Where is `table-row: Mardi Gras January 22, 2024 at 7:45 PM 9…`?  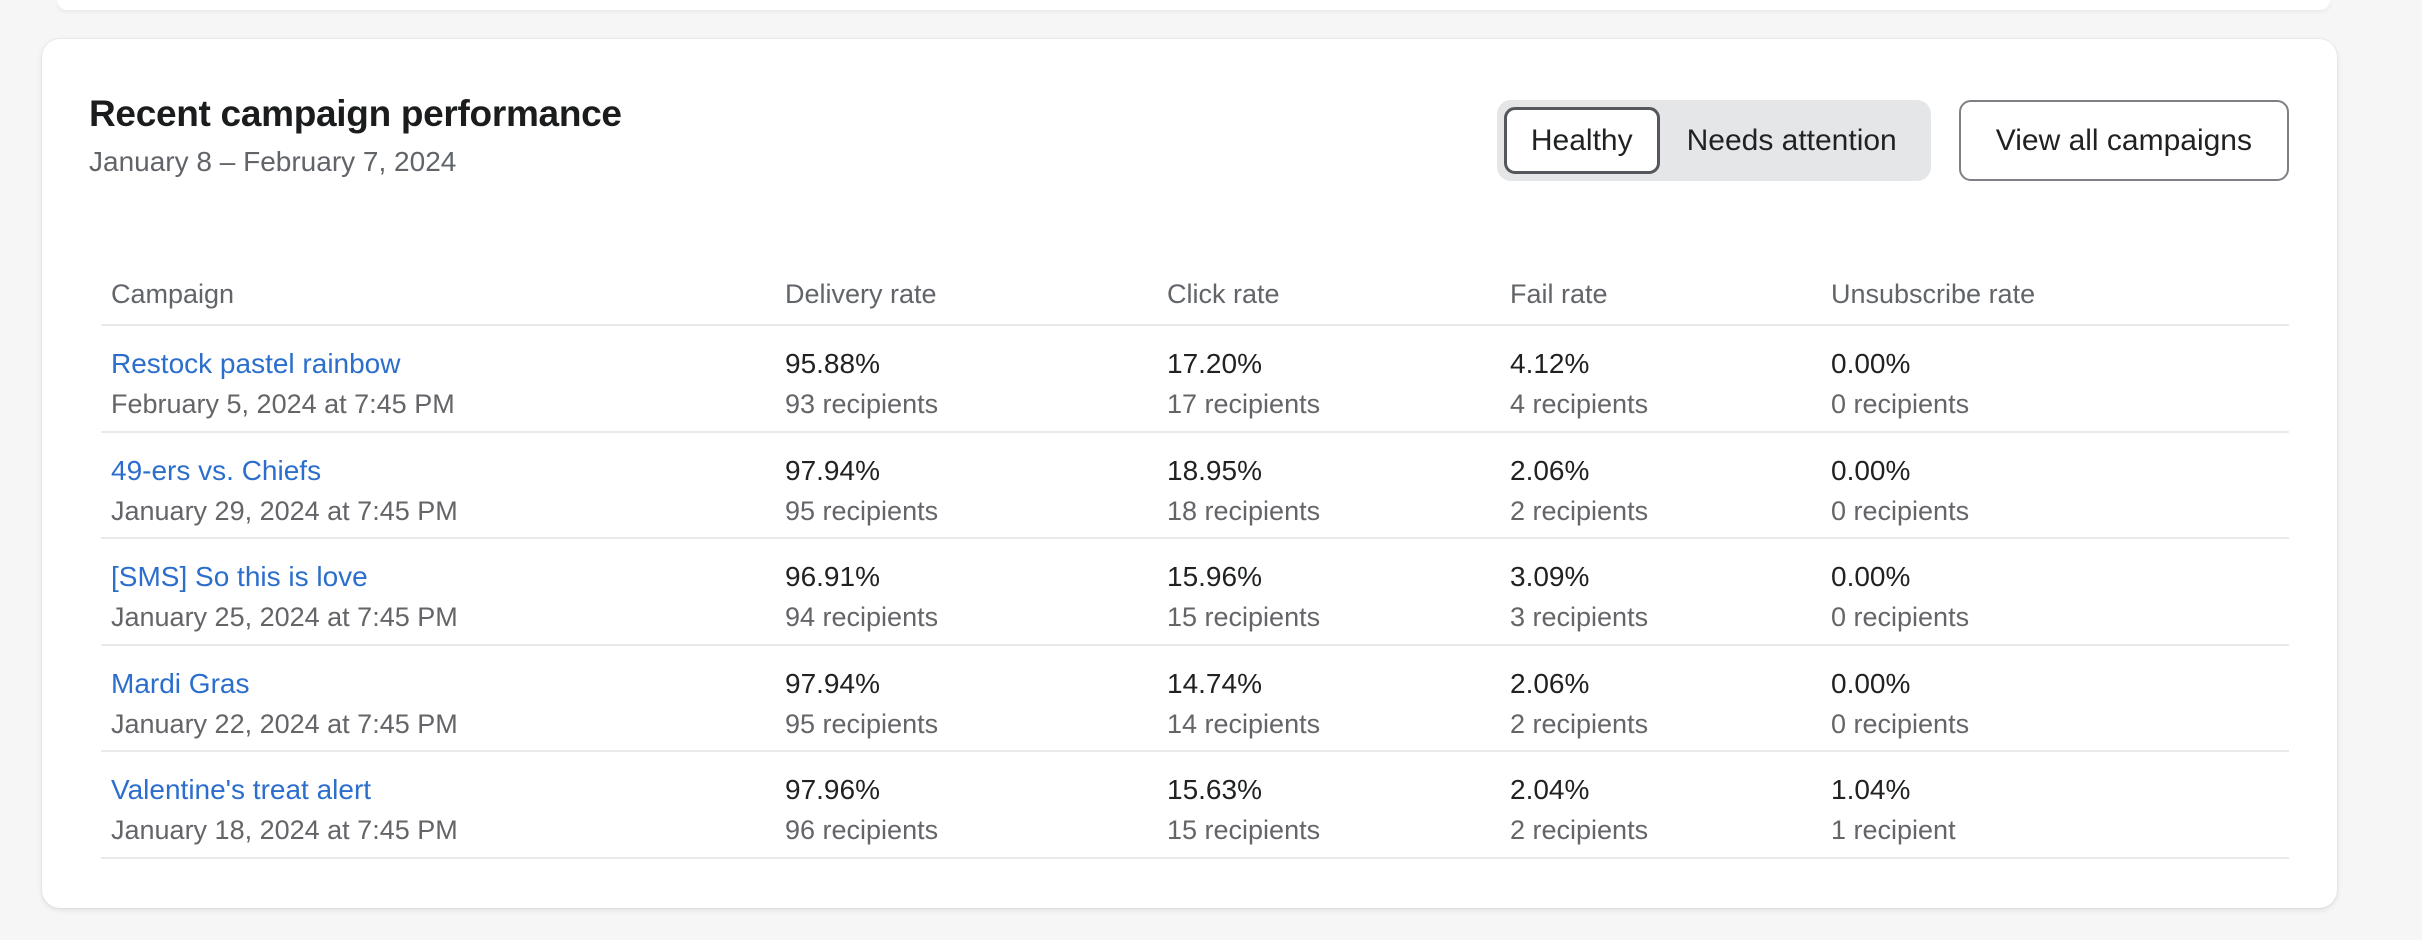 table-row: Mardi Gras January 22, 2024 at 7:45 PM 9… is located at coordinates (1195, 699).